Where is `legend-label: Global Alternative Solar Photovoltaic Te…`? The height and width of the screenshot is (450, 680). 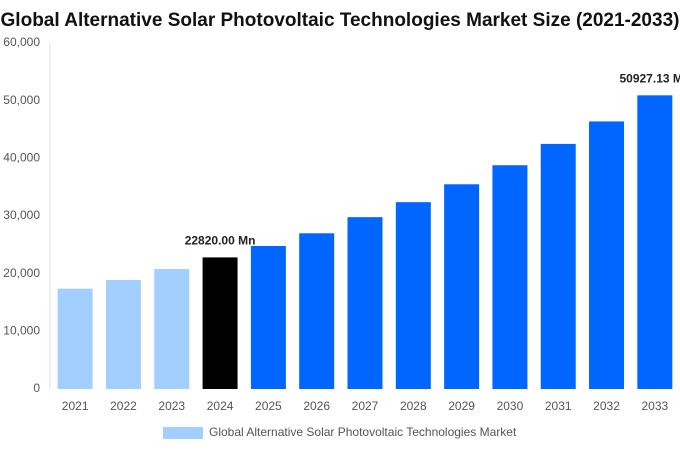 legend-label: Global Alternative Solar Photovoltaic Te… is located at coordinates (363, 432).